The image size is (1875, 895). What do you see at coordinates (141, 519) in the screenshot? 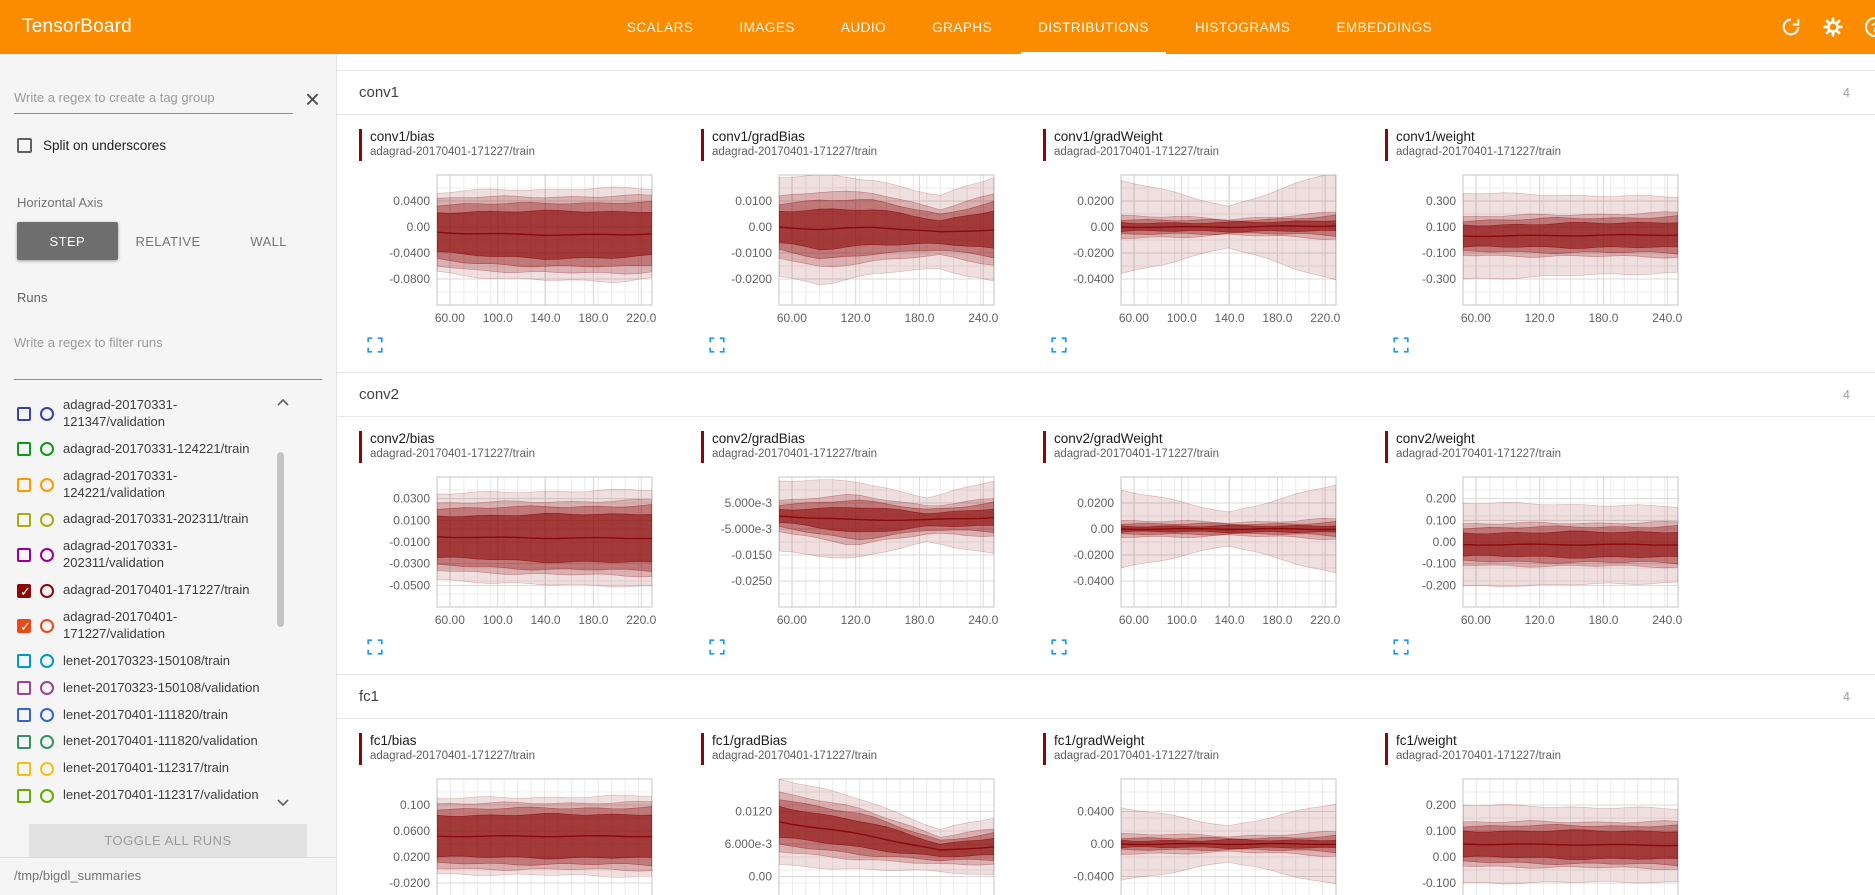
I see `run-item: adagrad-20170331-202311/train` at bounding box center [141, 519].